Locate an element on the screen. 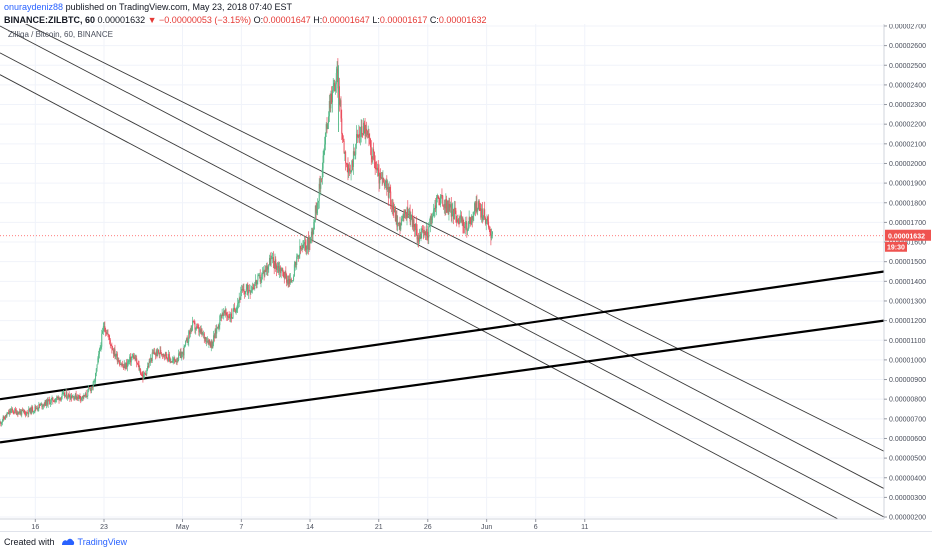 Image resolution: width=932 pixels, height=551 pixels. time-axis: 16 23 May 7 14 21 26 Jun 6 11 is located at coordinates (309, 524).